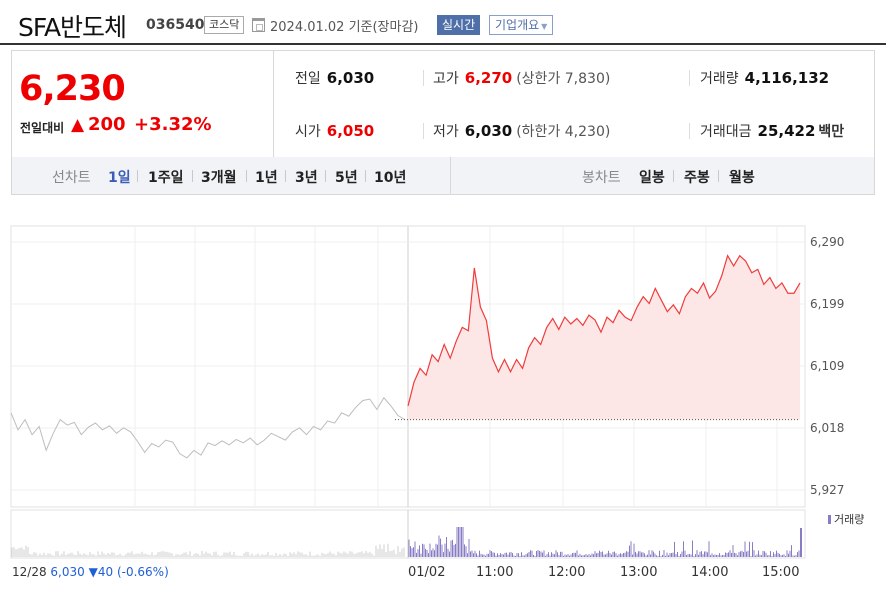  Describe the element at coordinates (166, 178) in the screenshot. I see `tab-1w: 1주일` at that location.